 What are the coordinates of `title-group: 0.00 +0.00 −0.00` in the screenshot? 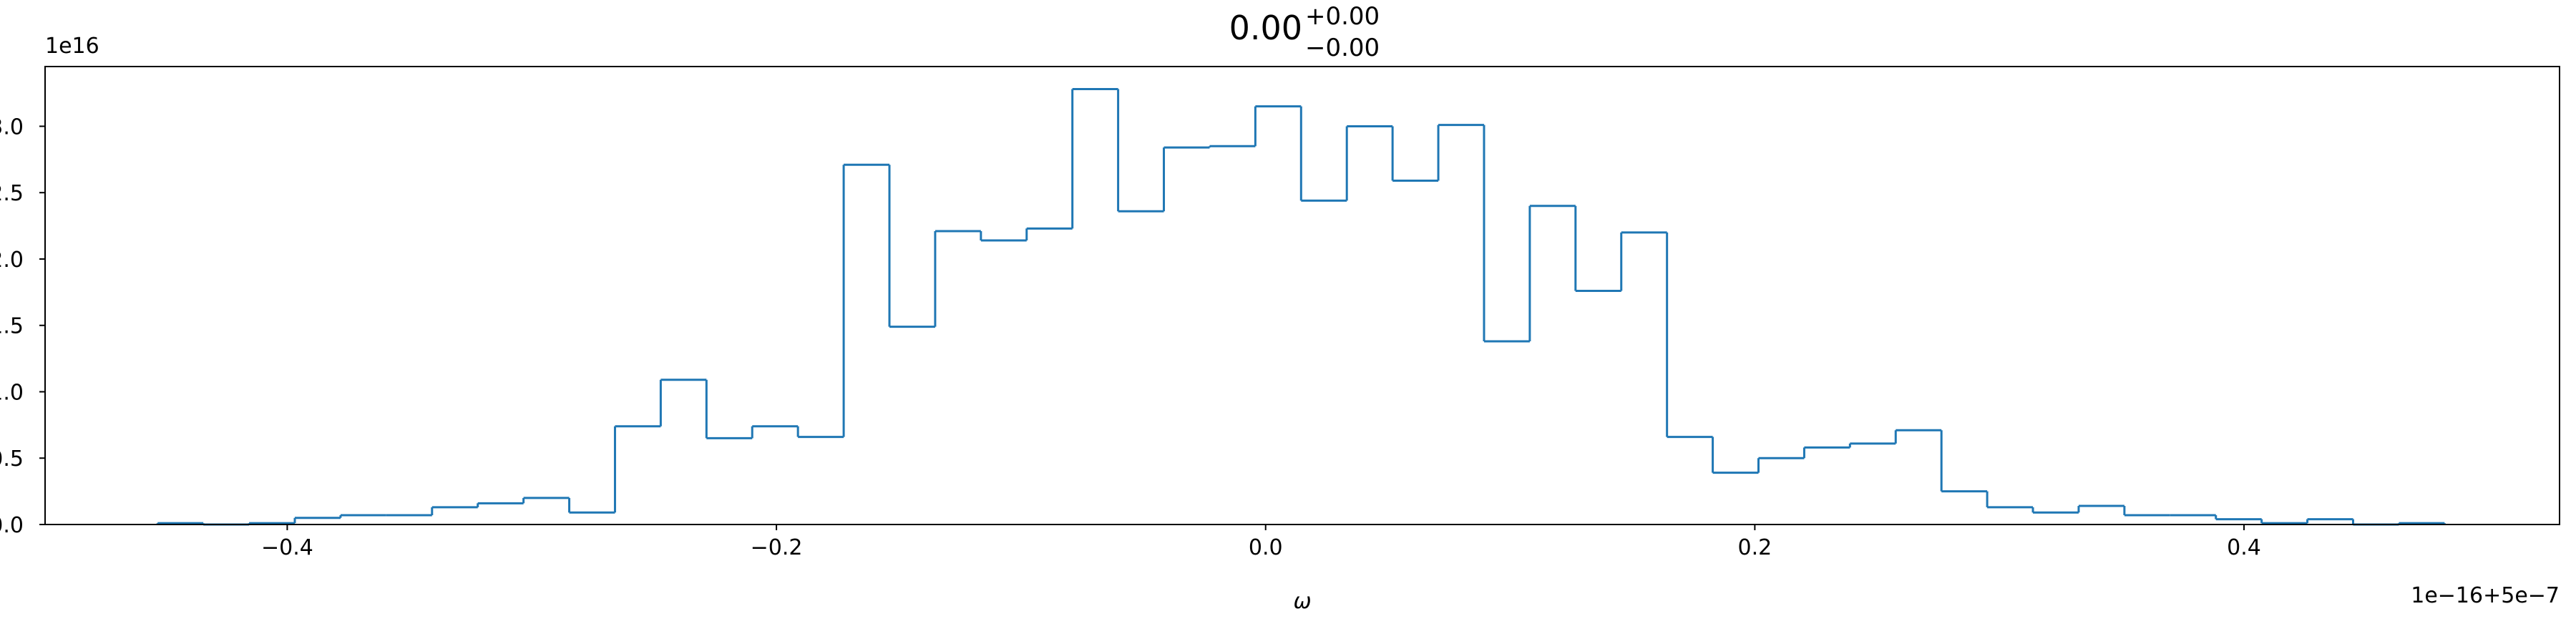 It's located at (1304, 32).